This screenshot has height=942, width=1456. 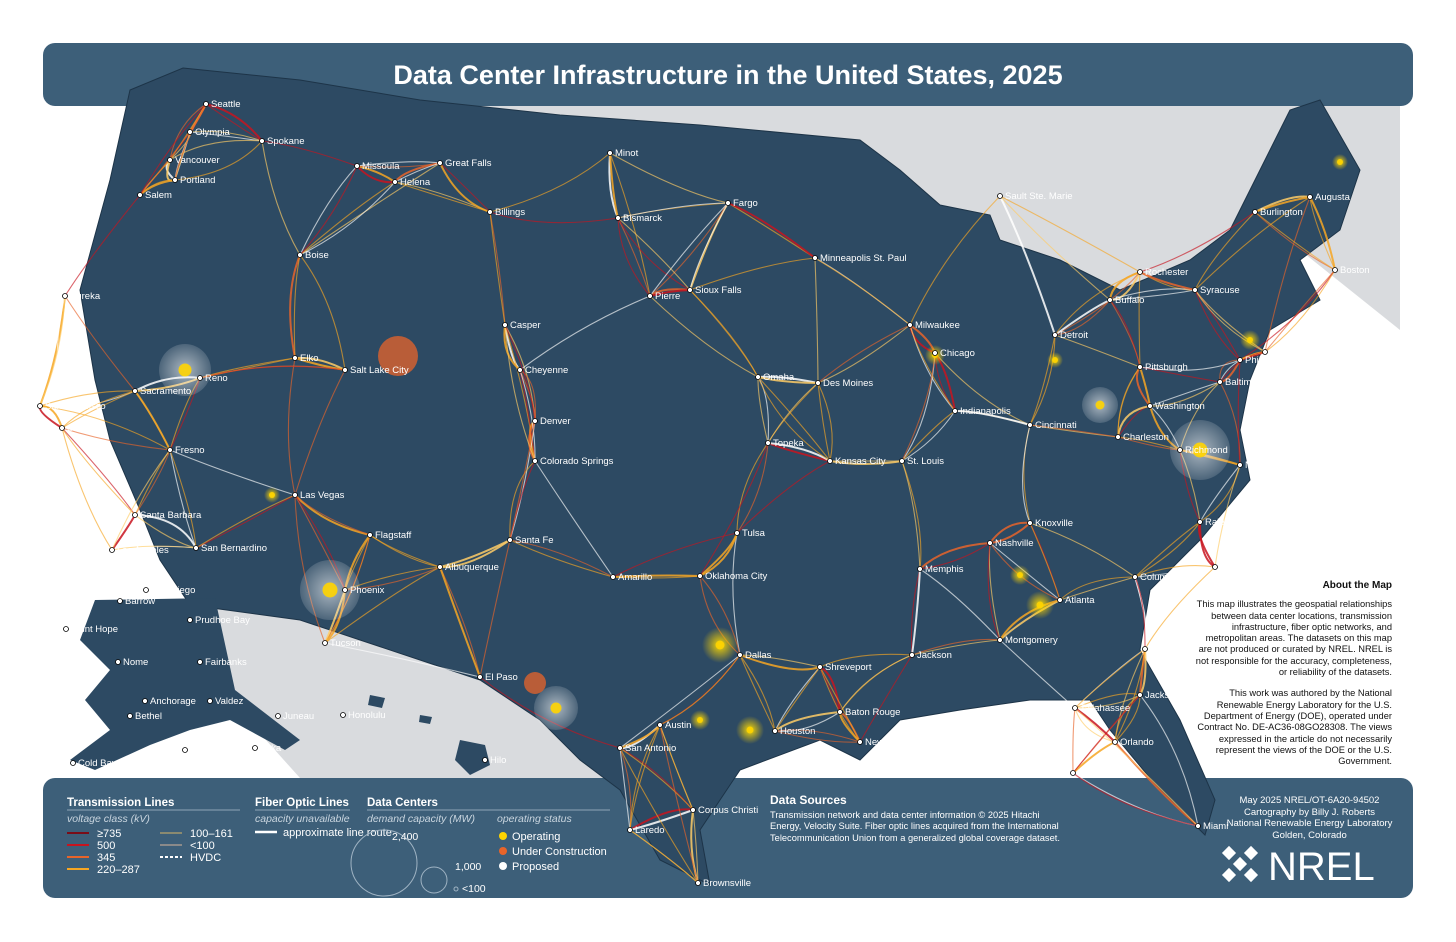 I want to click on legend-item: Operating, so click(x=536, y=837).